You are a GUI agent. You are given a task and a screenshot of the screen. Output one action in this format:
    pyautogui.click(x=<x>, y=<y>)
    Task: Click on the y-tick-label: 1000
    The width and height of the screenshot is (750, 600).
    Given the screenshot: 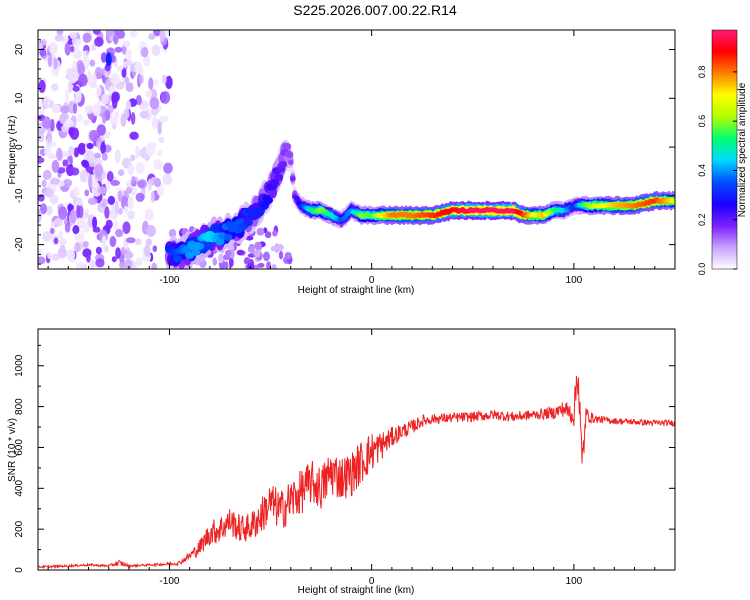 What is the action you would take?
    pyautogui.click(x=19, y=365)
    